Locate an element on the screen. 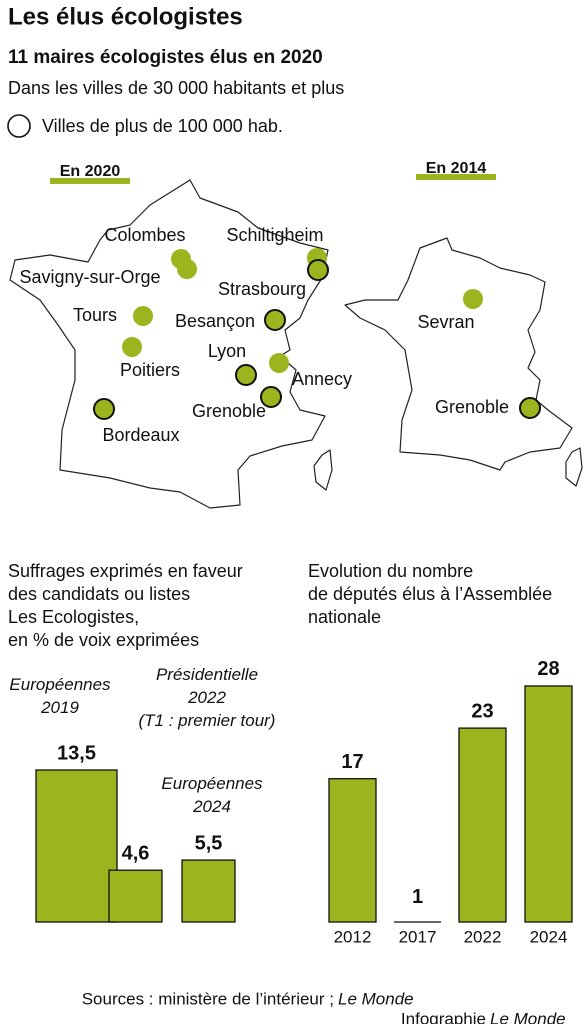 The image size is (587, 1024). category-label: 2024 is located at coordinates (549, 936).